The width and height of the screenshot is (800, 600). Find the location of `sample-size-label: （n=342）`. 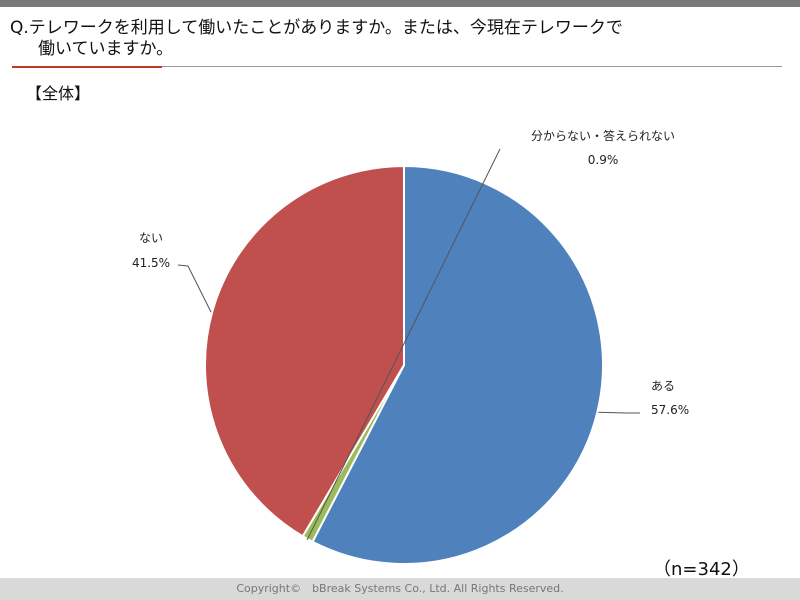

sample-size-label: （n=342） is located at coordinates (701, 569).